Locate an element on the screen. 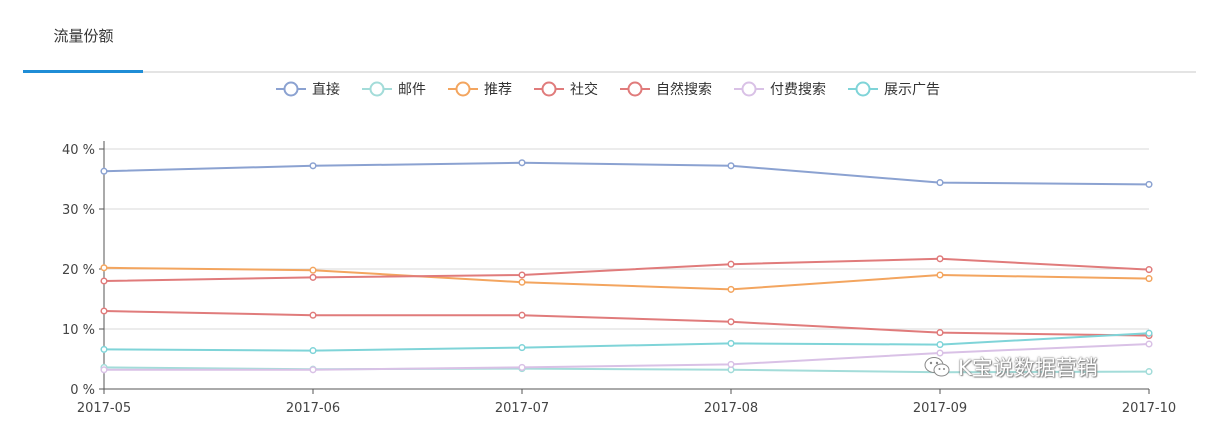 The width and height of the screenshot is (1222, 424). legend-item: 推荐 is located at coordinates (480, 89).